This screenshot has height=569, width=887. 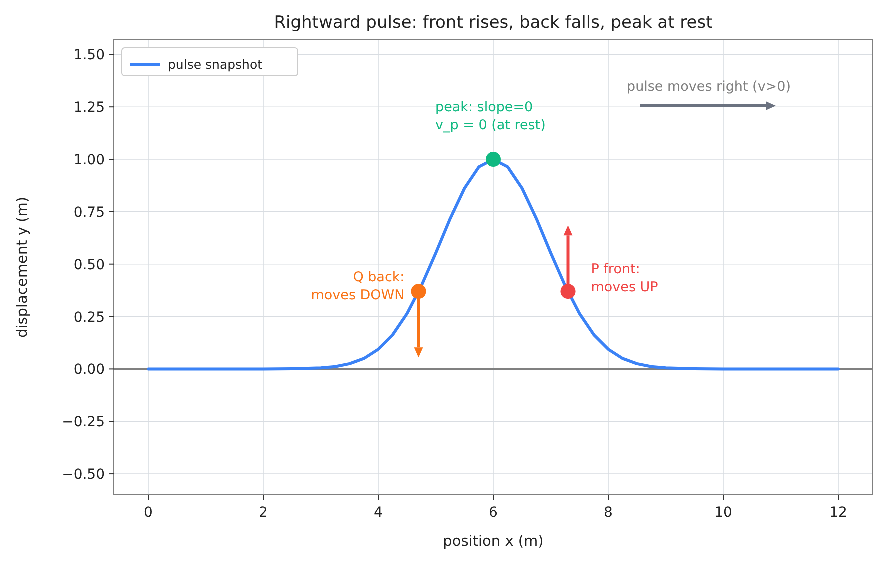 I want to click on x-tick-label: 10, so click(x=723, y=513).